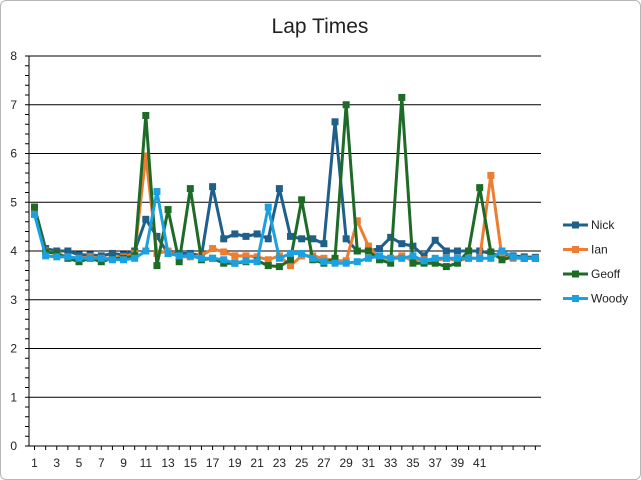  Describe the element at coordinates (458, 463) in the screenshot. I see `x-tick-label: 39` at that location.